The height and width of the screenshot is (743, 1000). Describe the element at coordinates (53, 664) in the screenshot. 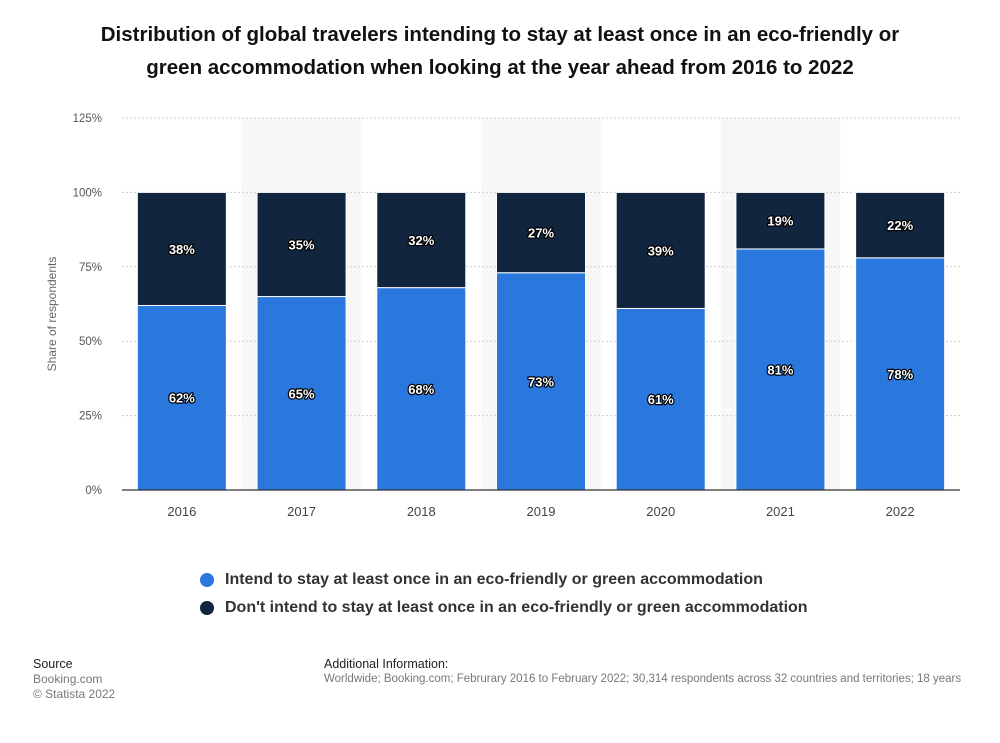

I see `source-header: Source` at that location.